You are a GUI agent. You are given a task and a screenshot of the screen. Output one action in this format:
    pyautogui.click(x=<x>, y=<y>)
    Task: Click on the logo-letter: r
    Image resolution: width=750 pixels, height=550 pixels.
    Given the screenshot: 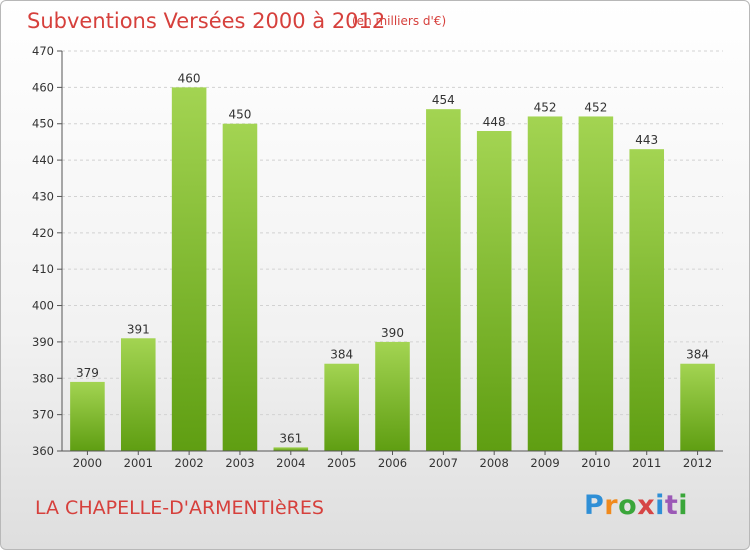 What is the action you would take?
    pyautogui.click(x=611, y=505)
    